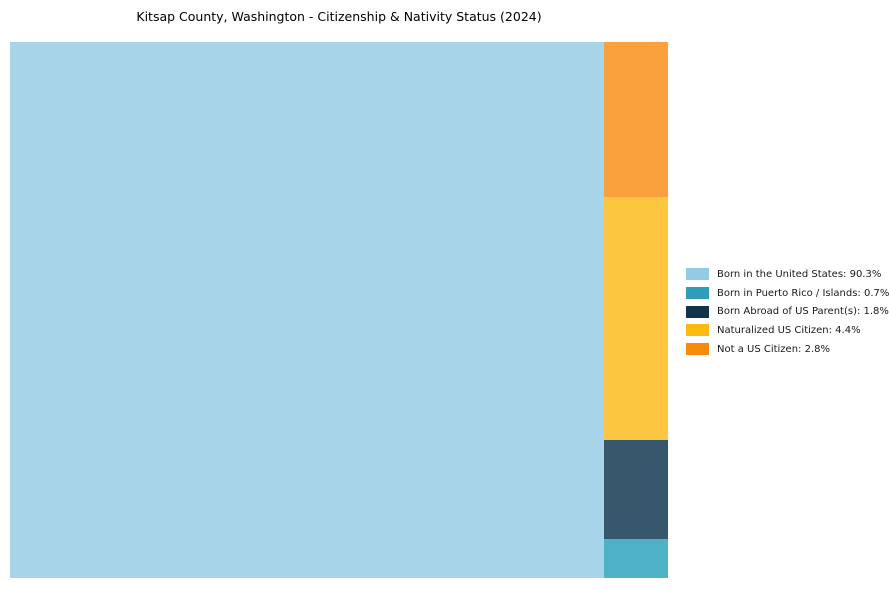 Image resolution: width=889 pixels, height=590 pixels. Describe the element at coordinates (636, 558) in the screenshot. I see `treemap-rect-born-in-puerto-rico-islands` at that location.